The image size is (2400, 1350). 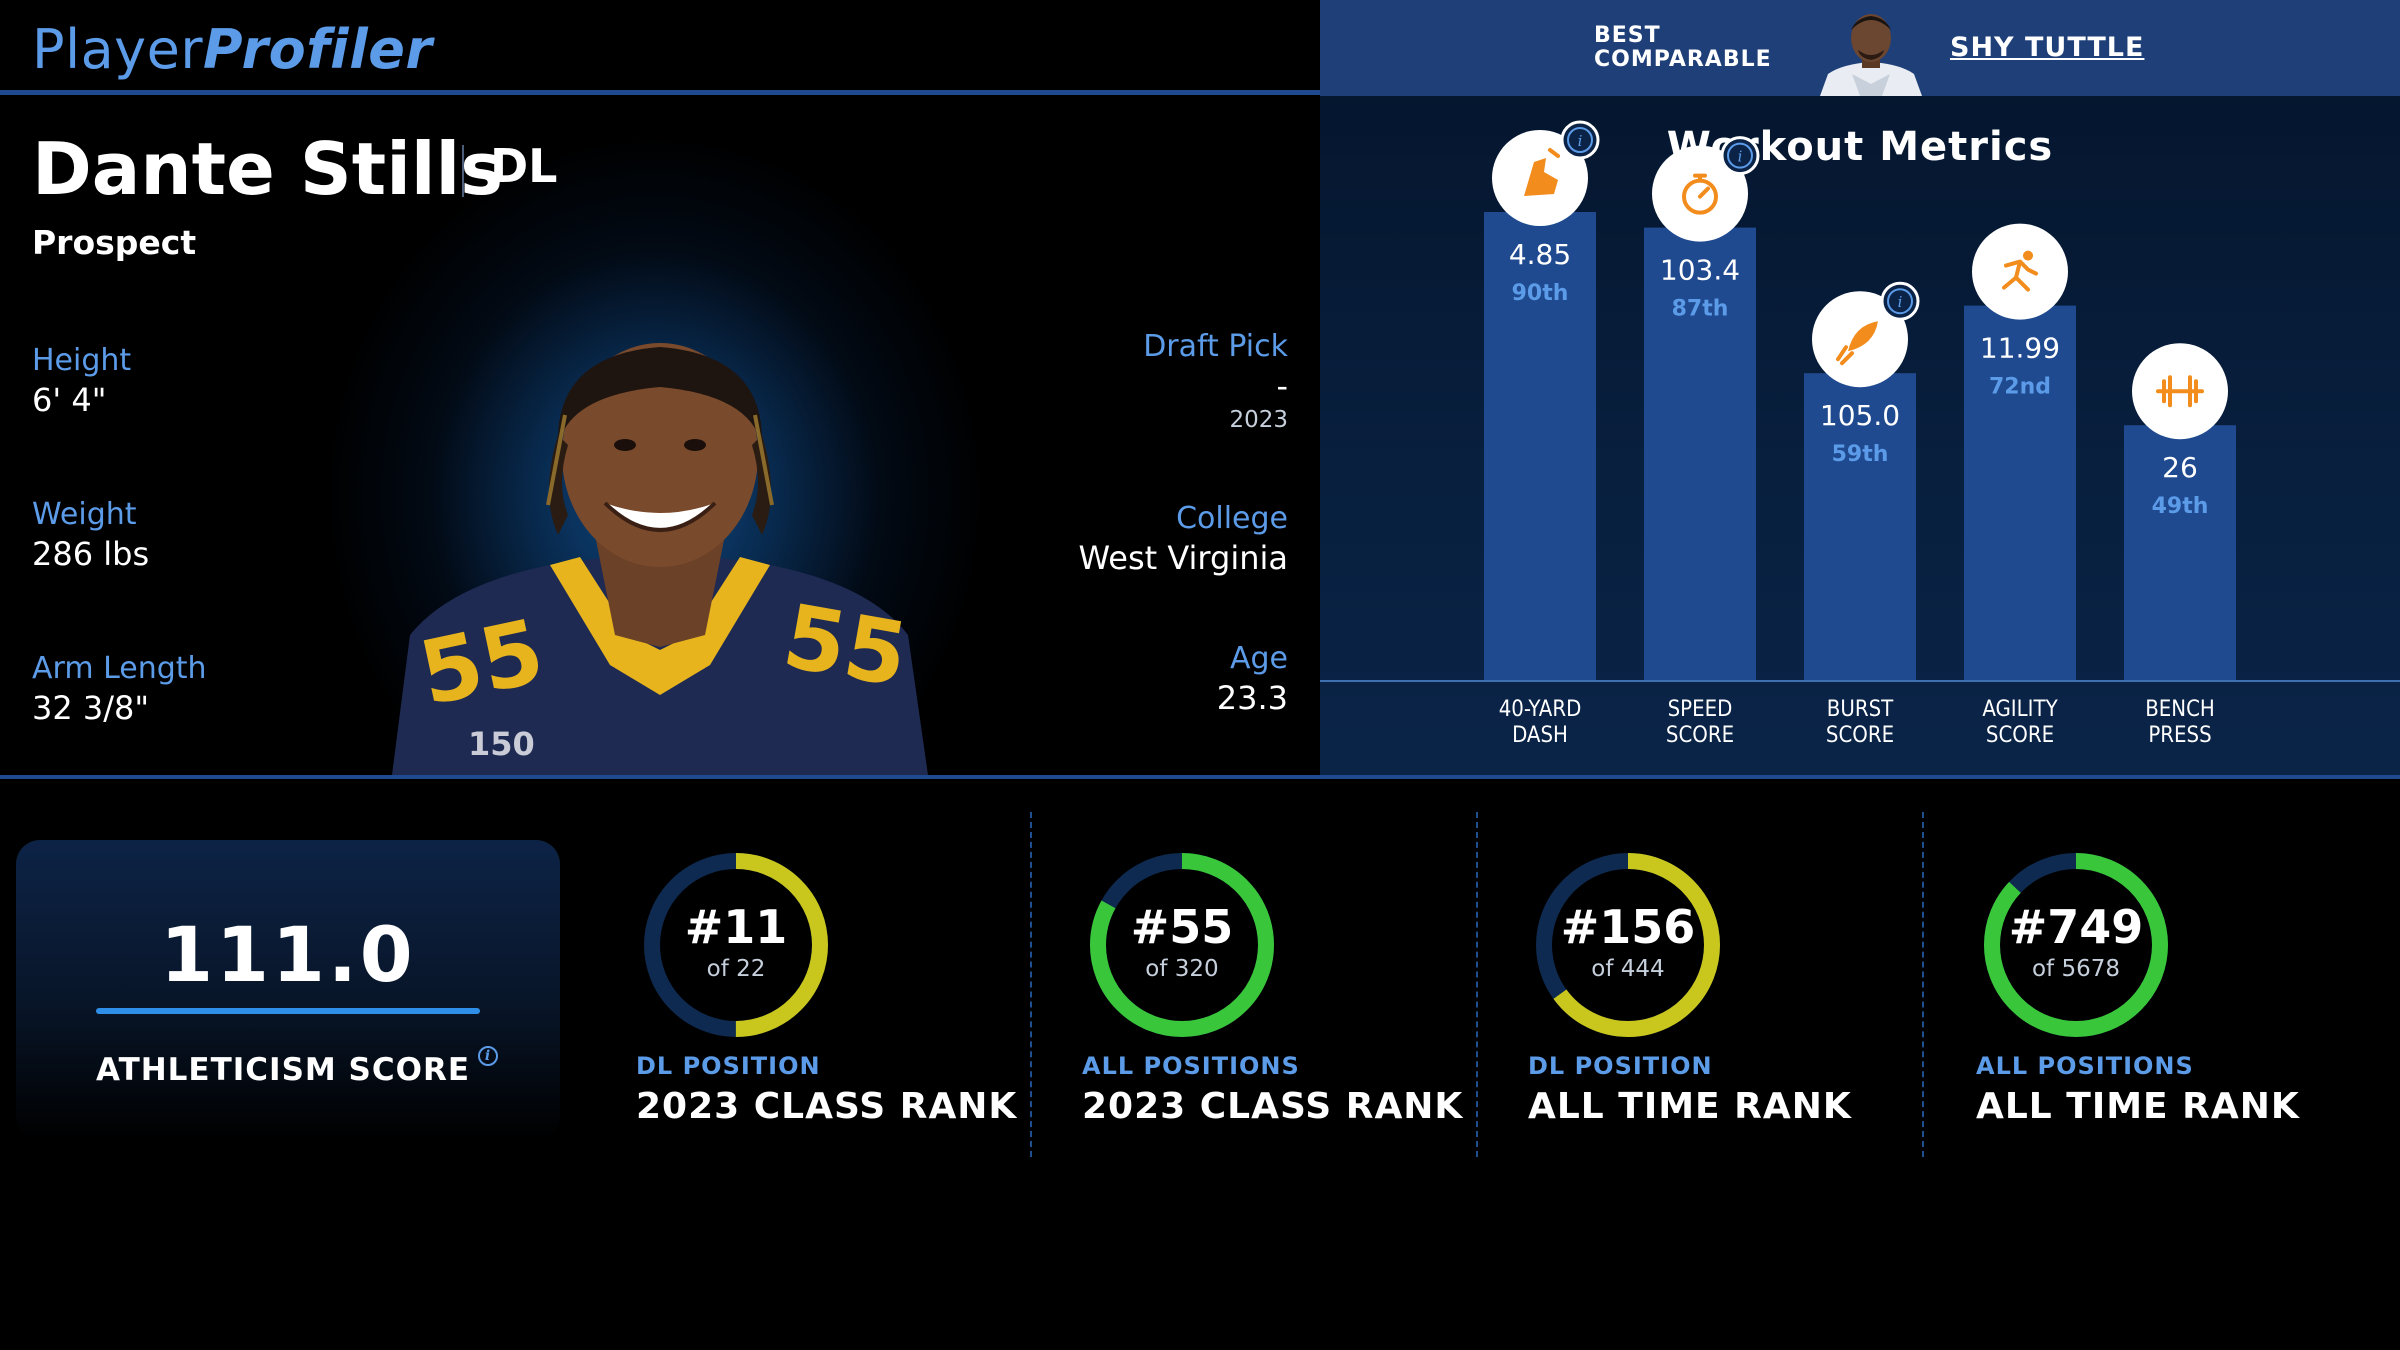 I want to click on rank-title: ALL TIME RANK, so click(x=2138, y=1106).